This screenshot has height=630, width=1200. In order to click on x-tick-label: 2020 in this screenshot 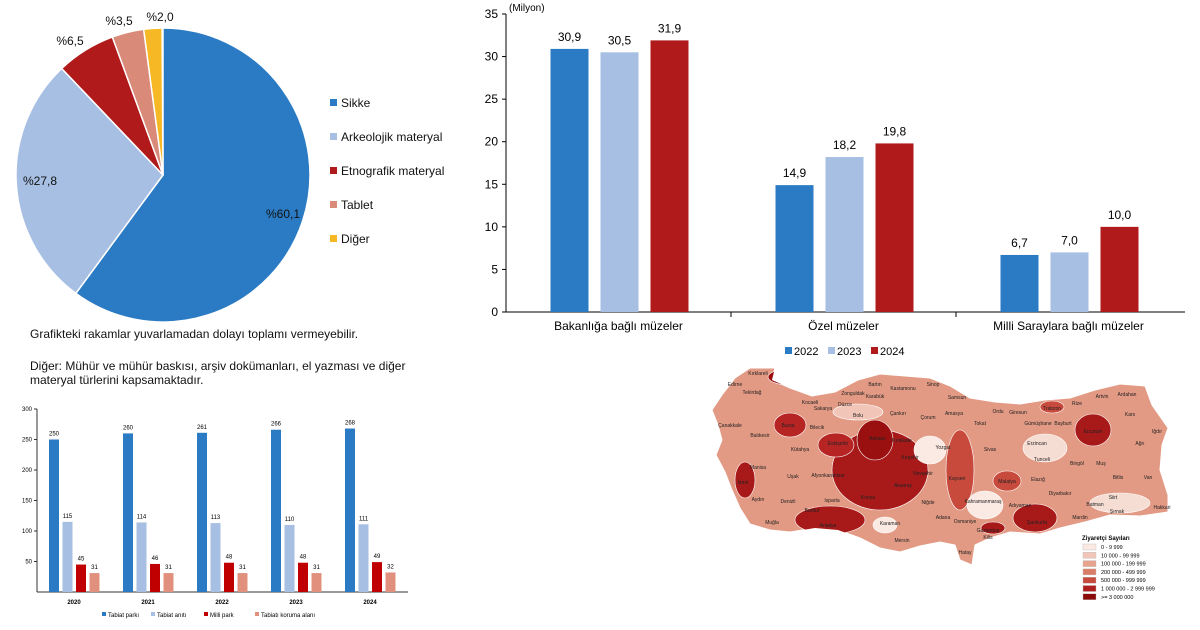, I will do `click(74, 603)`.